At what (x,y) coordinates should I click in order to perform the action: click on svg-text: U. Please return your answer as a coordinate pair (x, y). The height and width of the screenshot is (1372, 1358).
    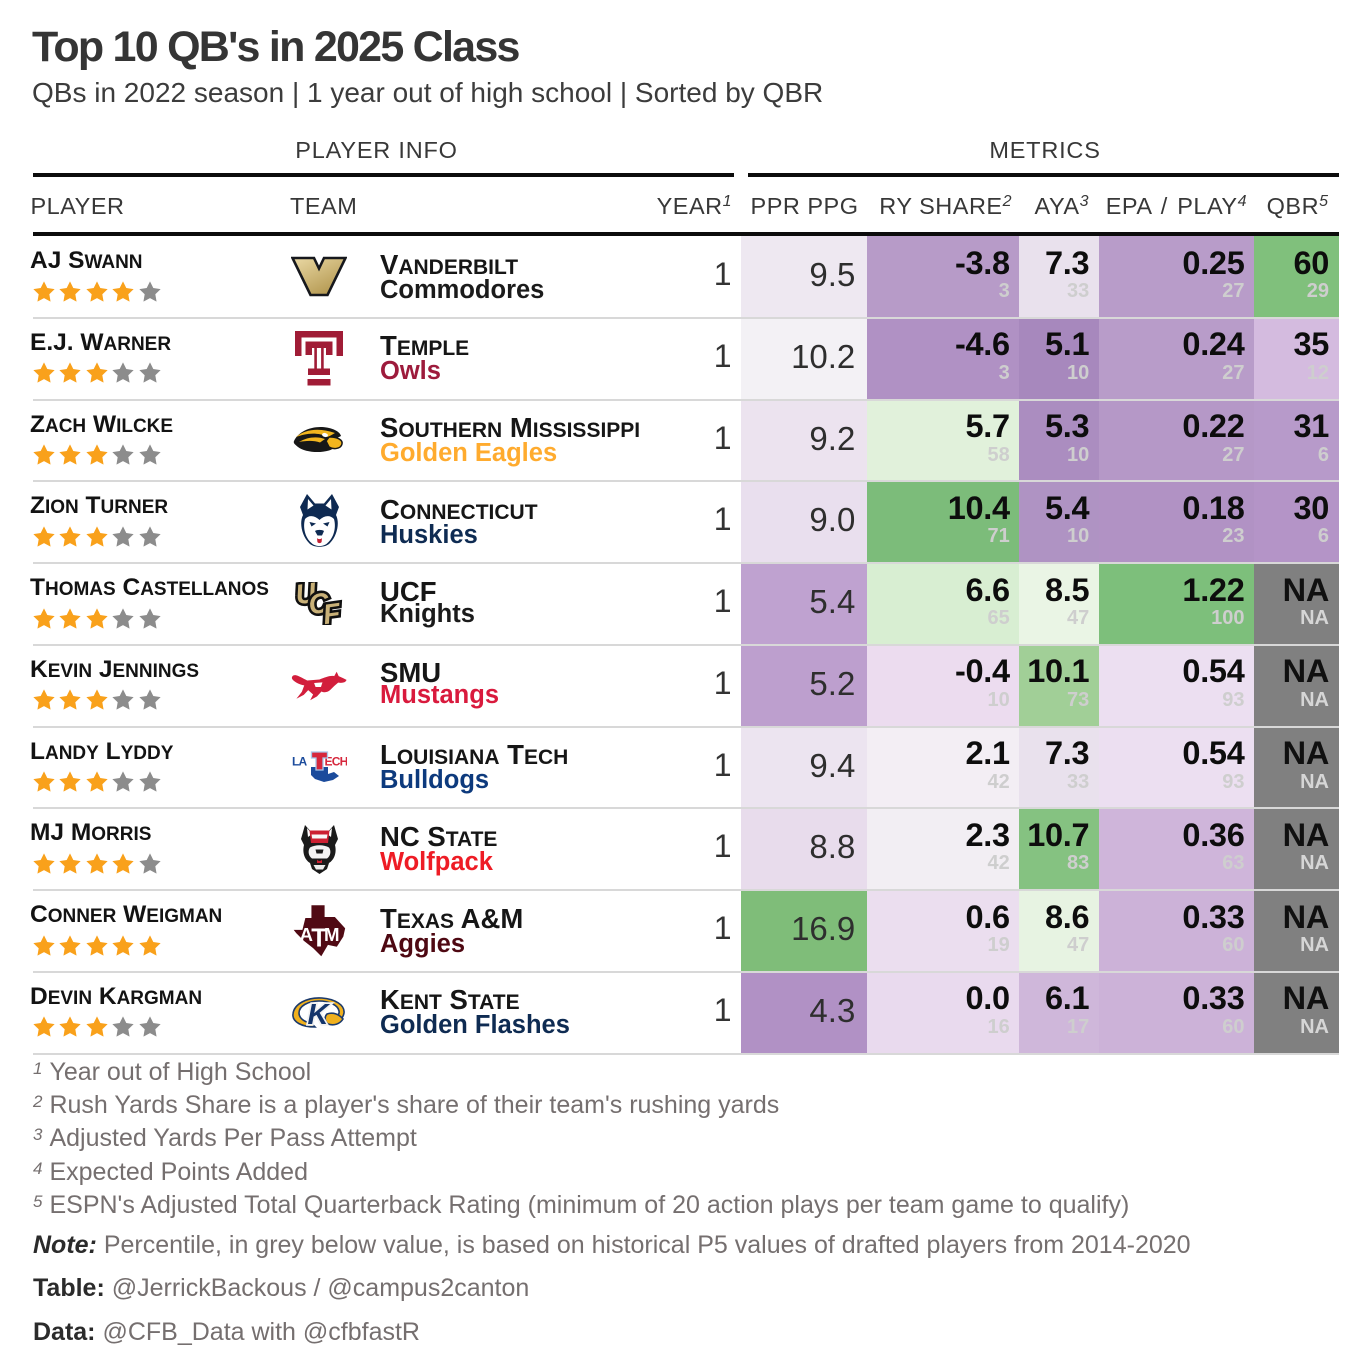
    Looking at the image, I should click on (306, 596).